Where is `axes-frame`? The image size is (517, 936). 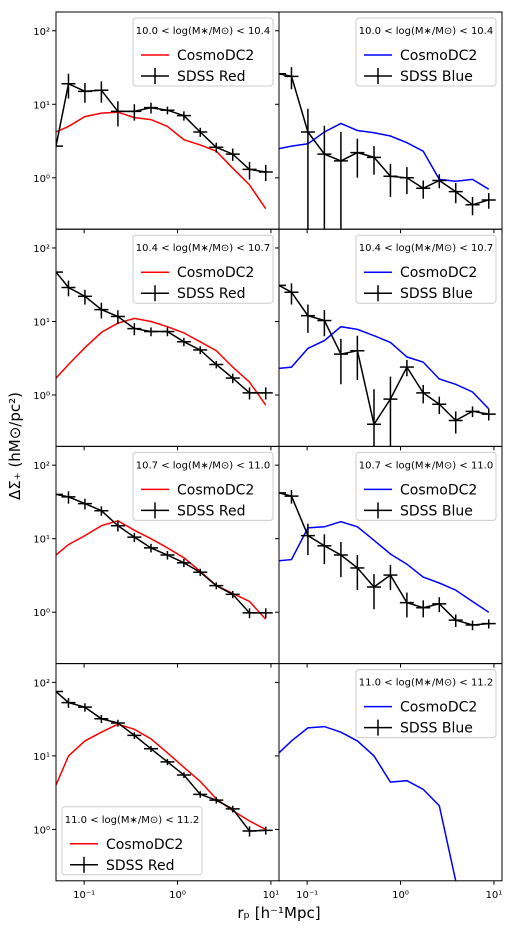
axes-frame is located at coordinates (390, 772).